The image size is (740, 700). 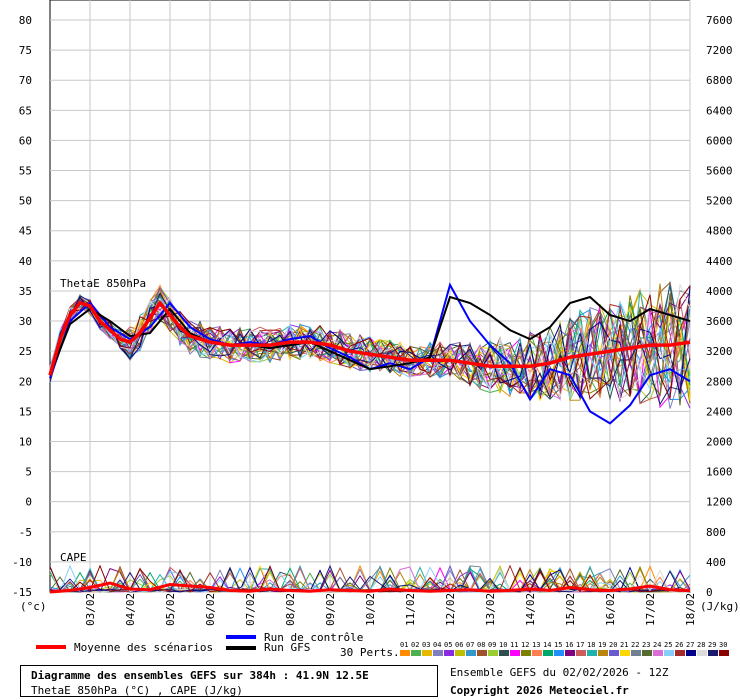 What do you see at coordinates (602, 645) in the screenshot?
I see `legend-pert-number: 19` at bounding box center [602, 645].